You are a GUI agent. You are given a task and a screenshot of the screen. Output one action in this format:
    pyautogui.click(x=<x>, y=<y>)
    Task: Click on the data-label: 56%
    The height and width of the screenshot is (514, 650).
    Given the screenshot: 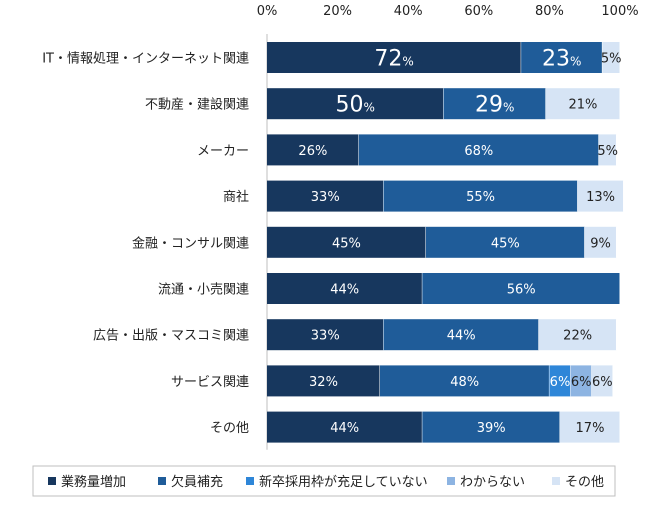 What is the action you would take?
    pyautogui.click(x=521, y=290)
    